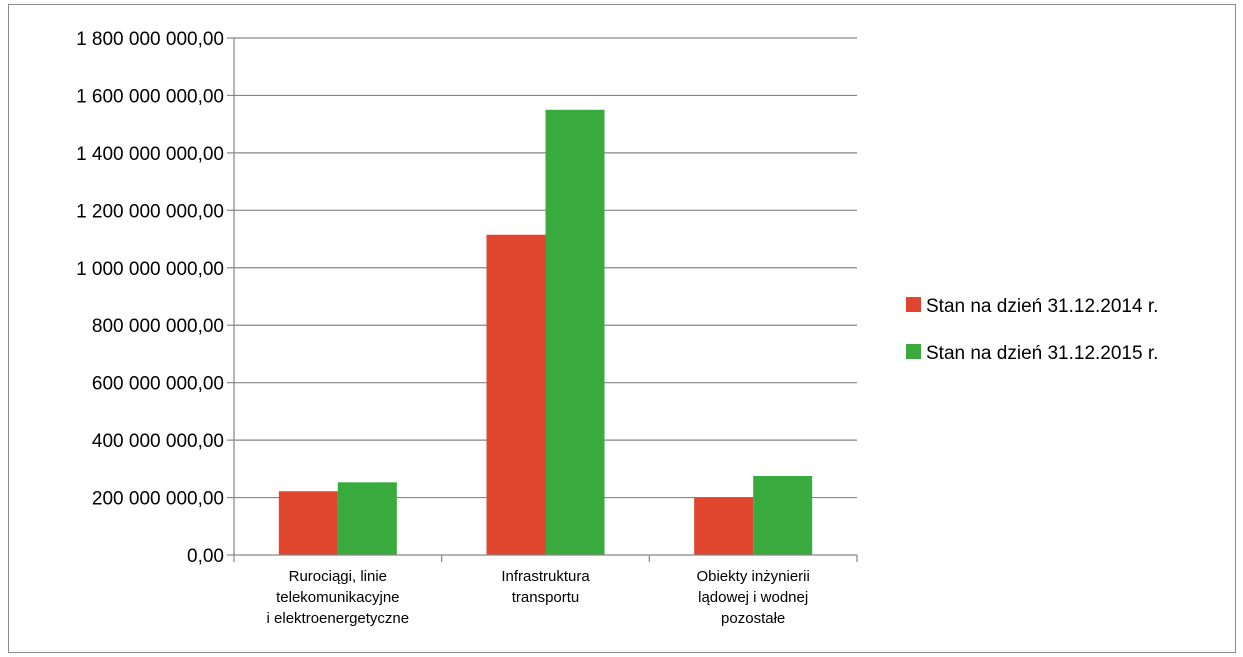 Image resolution: width=1243 pixels, height=657 pixels. What do you see at coordinates (545, 587) in the screenshot?
I see `x-category-label: Infrastruktura transportu` at bounding box center [545, 587].